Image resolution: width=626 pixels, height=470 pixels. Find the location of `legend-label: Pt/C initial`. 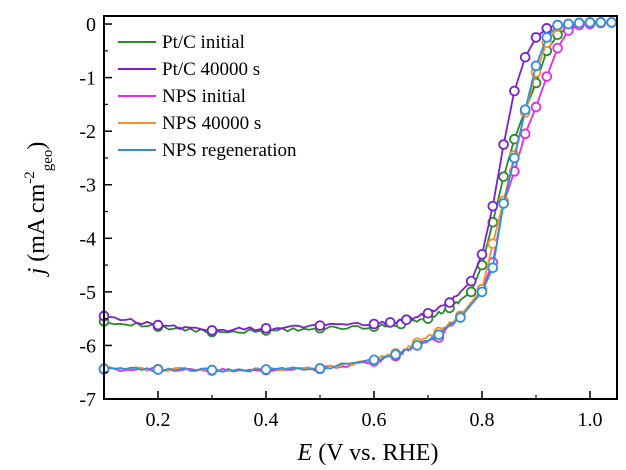

legend-label: Pt/C initial is located at coordinates (203, 42).